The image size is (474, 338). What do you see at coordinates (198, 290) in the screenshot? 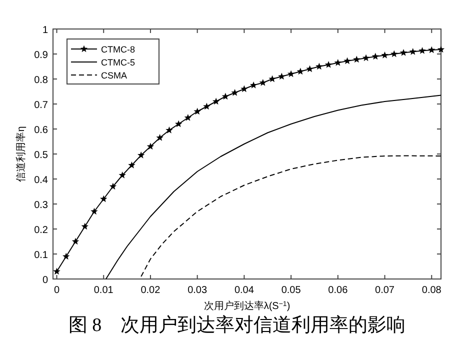
I see `x-tick-label: 0.03` at bounding box center [198, 290].